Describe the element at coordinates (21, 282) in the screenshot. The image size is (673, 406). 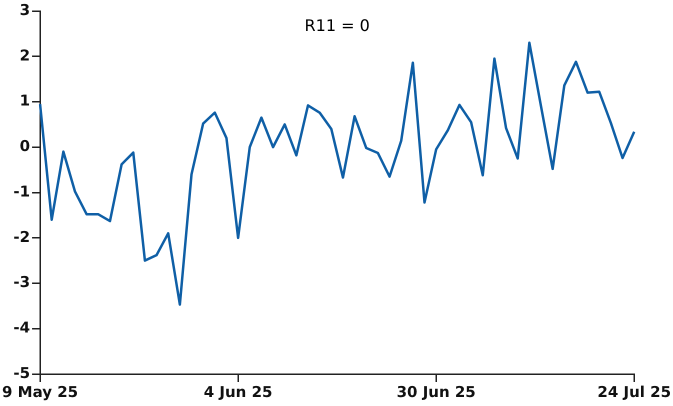
I see `y-tick-label: -3` at that location.